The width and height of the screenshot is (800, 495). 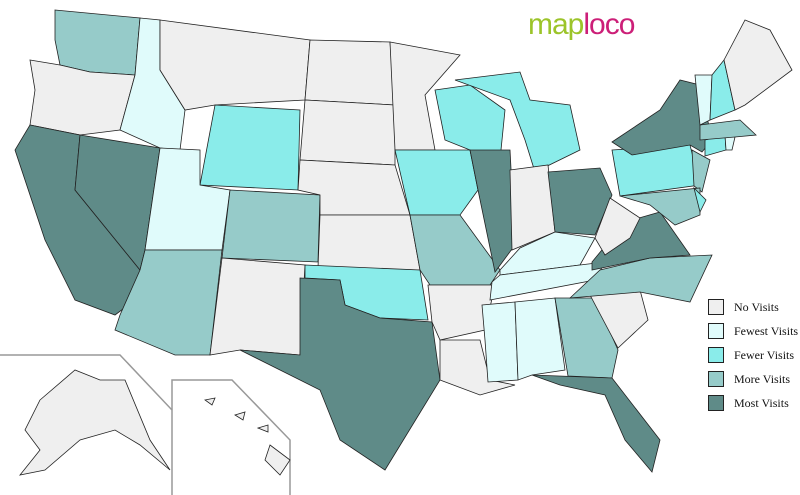 What do you see at coordinates (753, 379) in the screenshot?
I see `legend-item-more: More Visits` at bounding box center [753, 379].